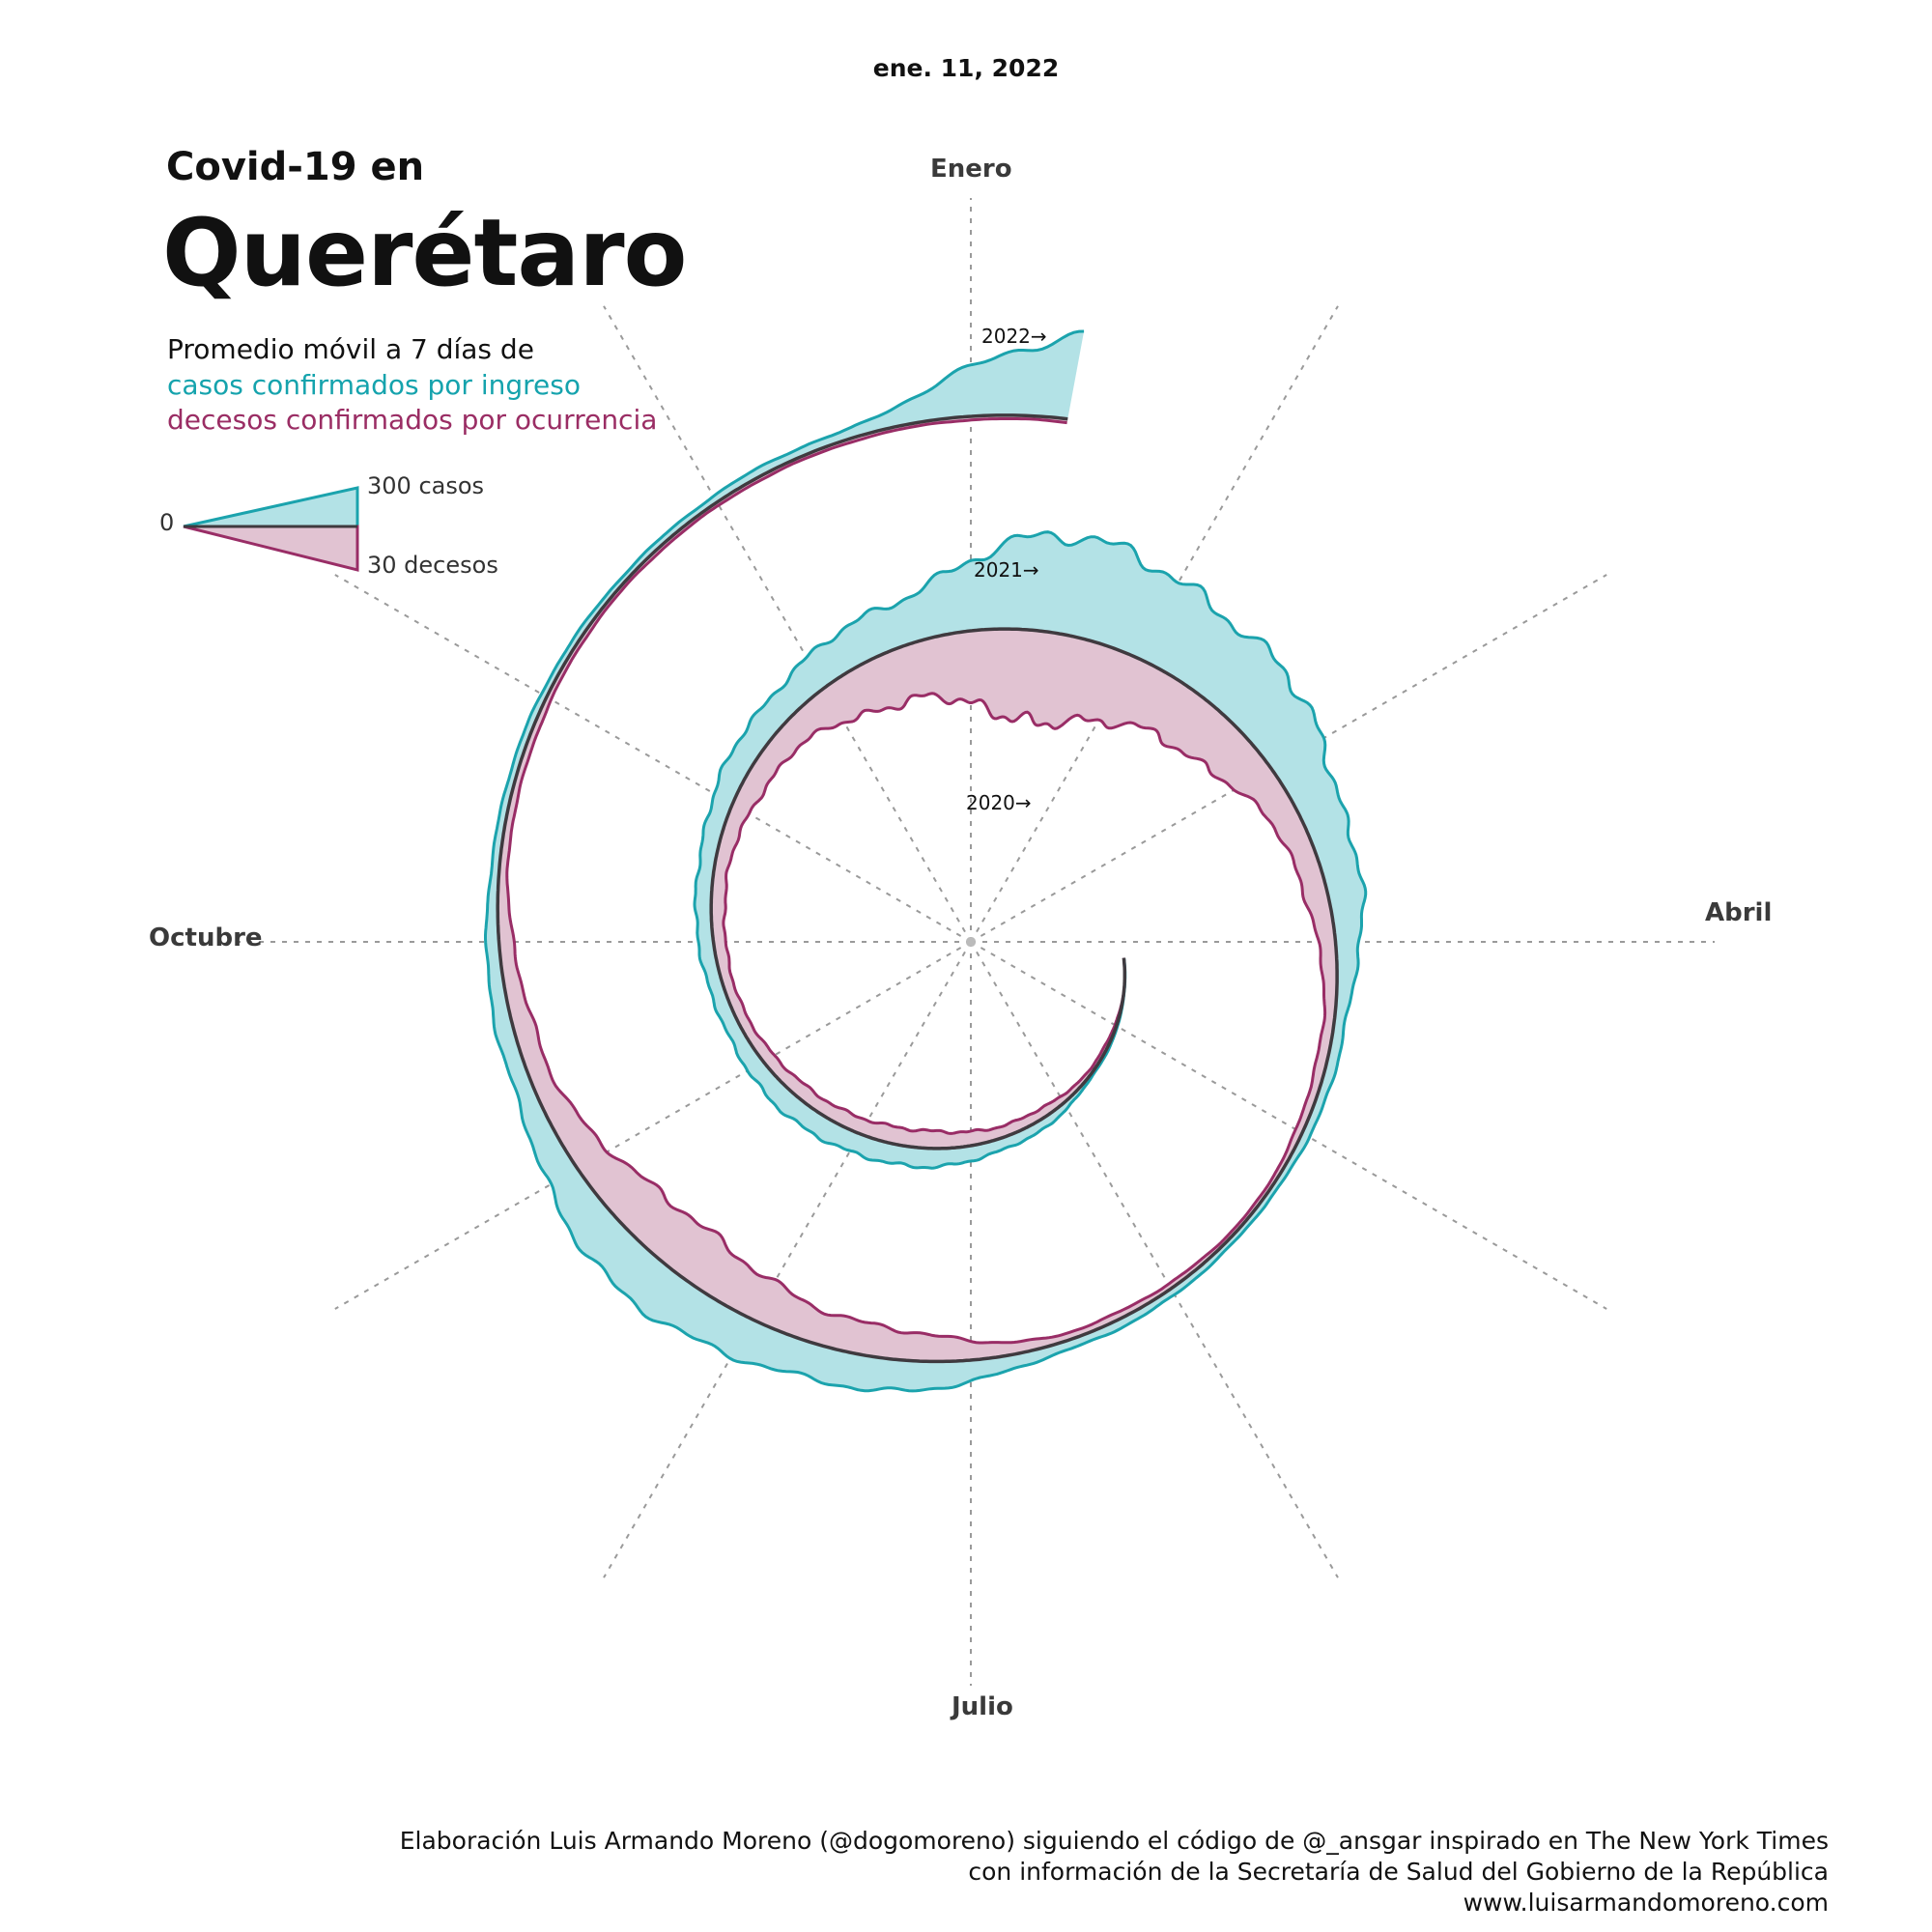  What do you see at coordinates (271, 548) in the screenshot?
I see `legend-deaths-wedge` at bounding box center [271, 548].